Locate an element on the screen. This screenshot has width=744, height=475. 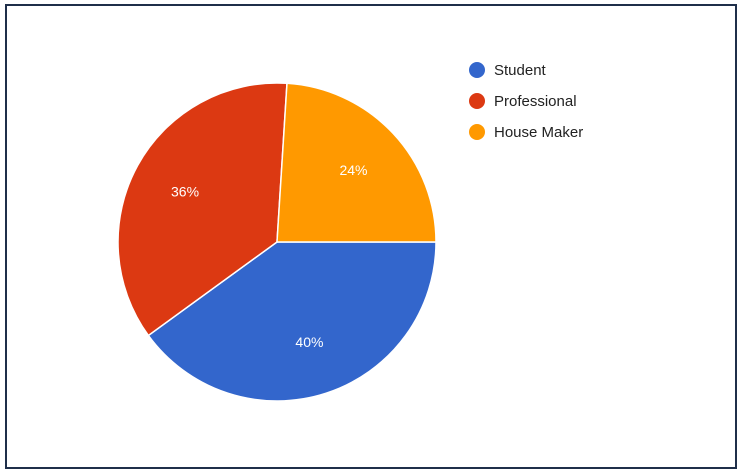
legend-swatch-house-maker is located at coordinates (477, 132).